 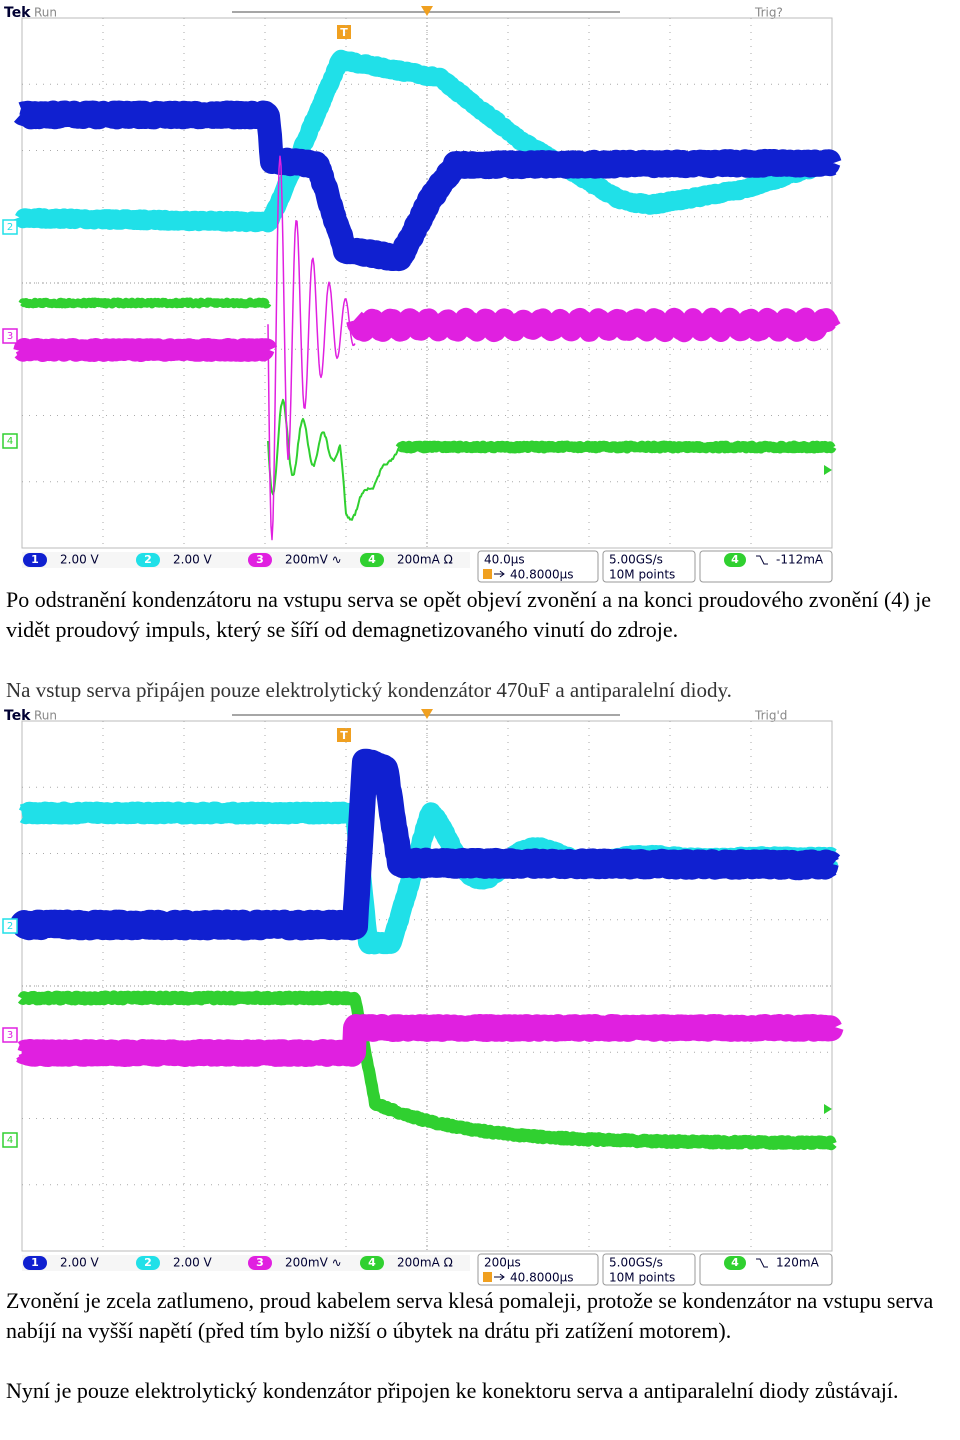 I want to click on trigger-state: Trig'd, so click(x=770, y=716).